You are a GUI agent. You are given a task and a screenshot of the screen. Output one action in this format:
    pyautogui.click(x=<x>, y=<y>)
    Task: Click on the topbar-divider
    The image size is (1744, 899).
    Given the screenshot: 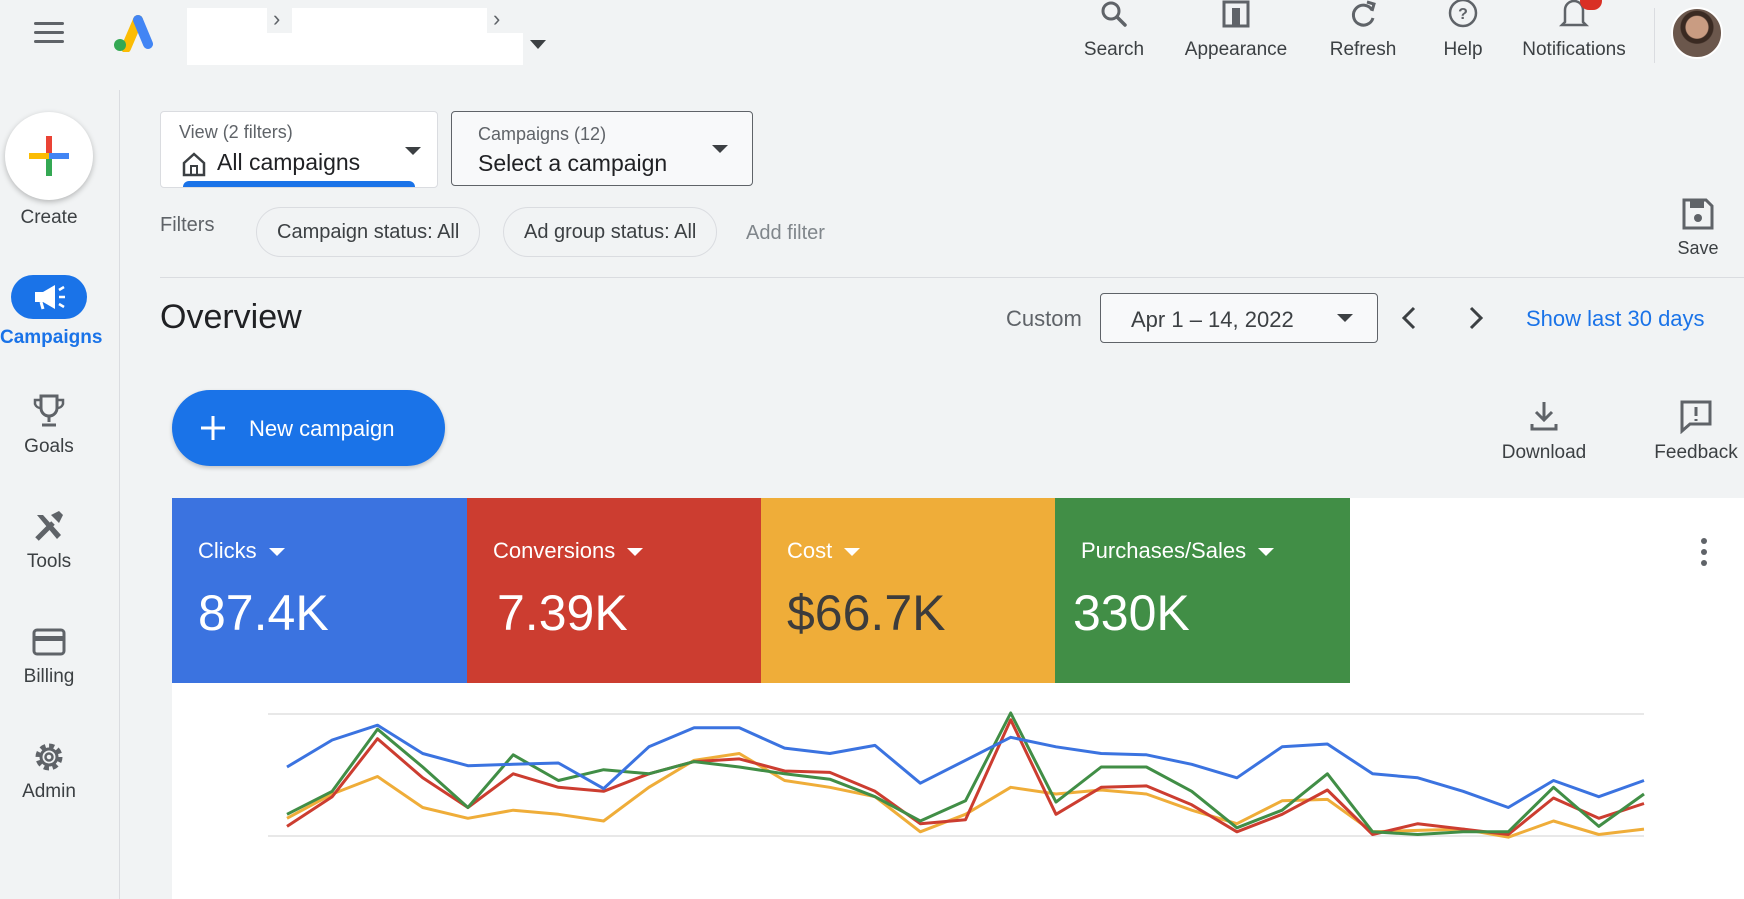 What is the action you would take?
    pyautogui.click(x=1654, y=35)
    